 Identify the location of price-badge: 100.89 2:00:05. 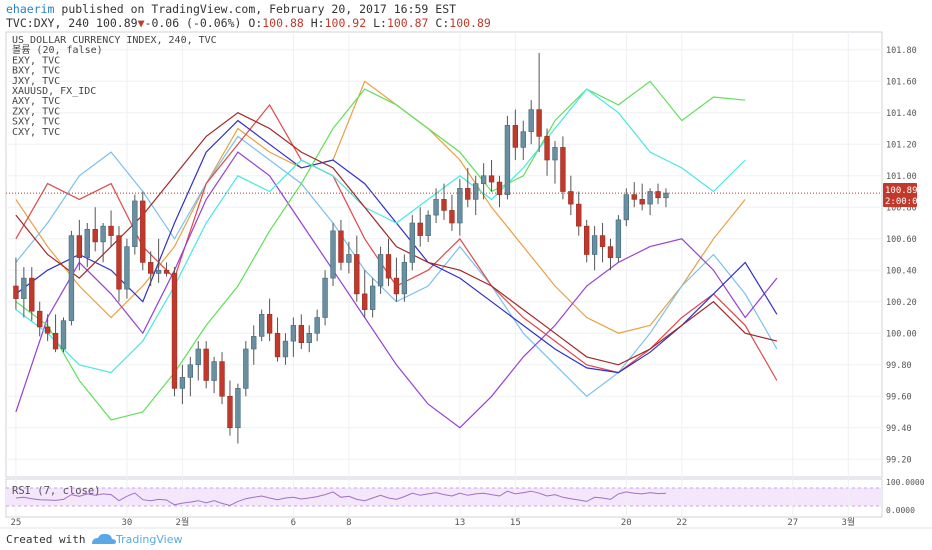
(903, 195).